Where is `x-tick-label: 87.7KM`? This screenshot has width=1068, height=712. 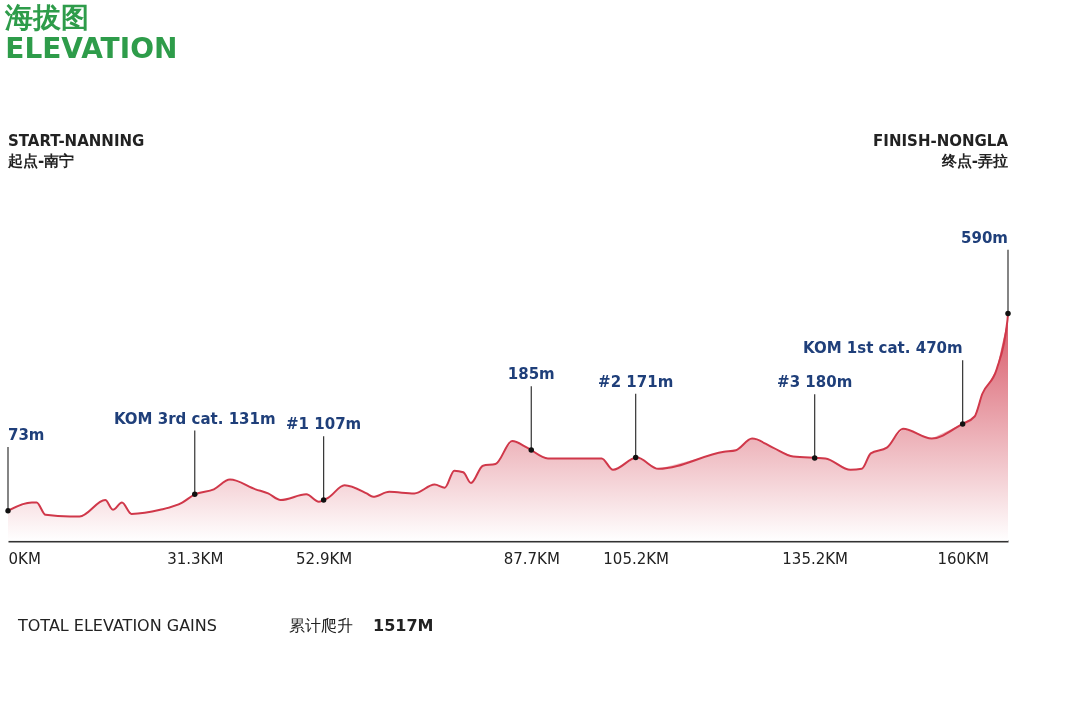
x-tick-label: 87.7KM is located at coordinates (531, 558).